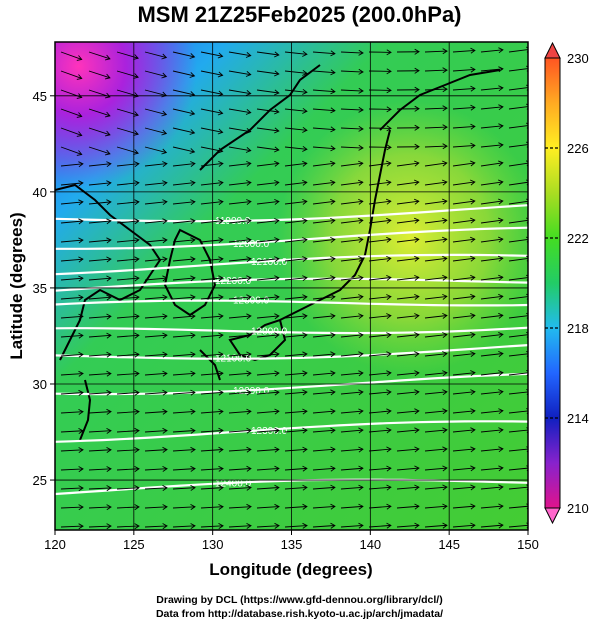  What do you see at coordinates (269, 332) in the screenshot?
I see `contour-label: 12000.0` at bounding box center [269, 332].